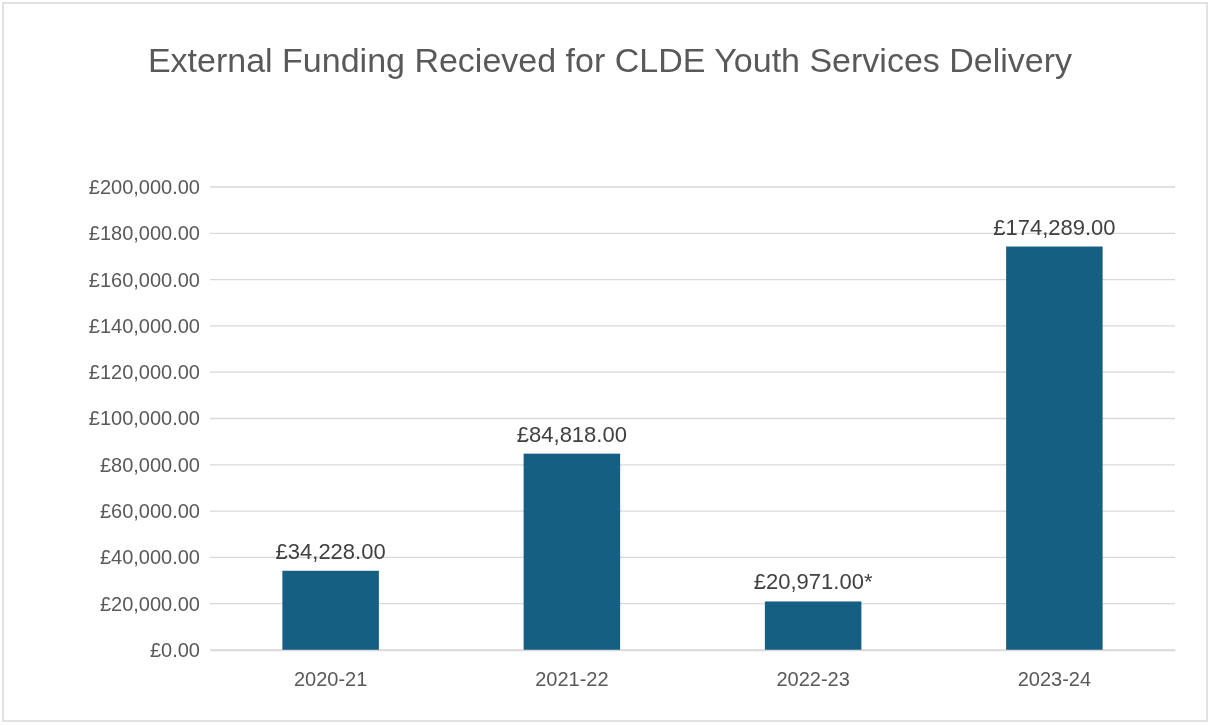 This screenshot has width=1210, height=726. What do you see at coordinates (610, 60) in the screenshot?
I see `chart-title: External Funding Recieved for CLDE Youth Services Delivery` at bounding box center [610, 60].